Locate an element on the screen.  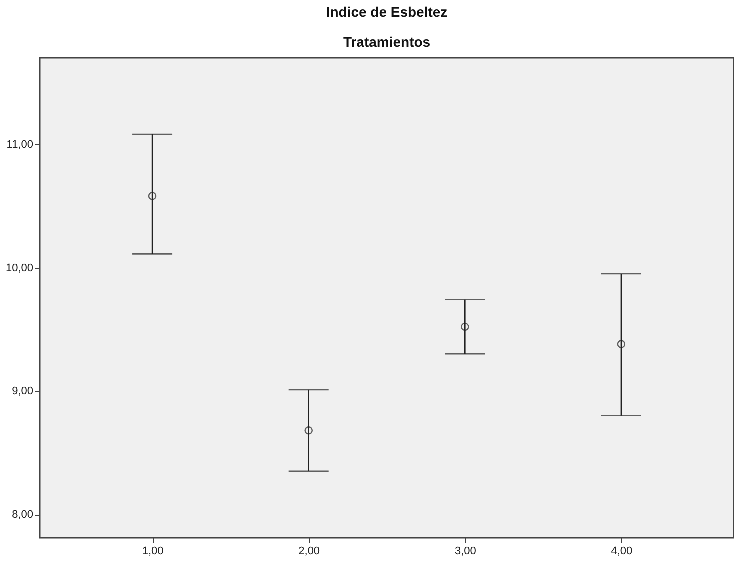
y-tick-label: 9,00 is located at coordinates (23, 392).